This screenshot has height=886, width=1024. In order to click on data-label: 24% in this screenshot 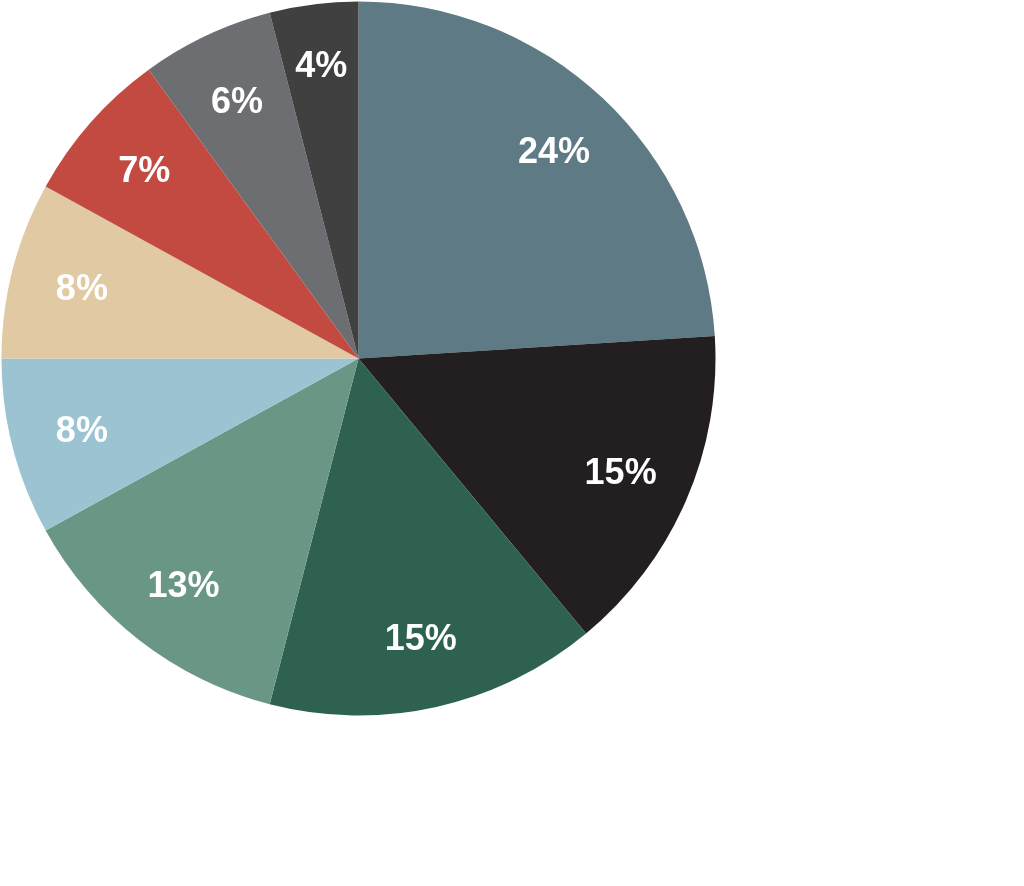, I will do `click(554, 150)`.